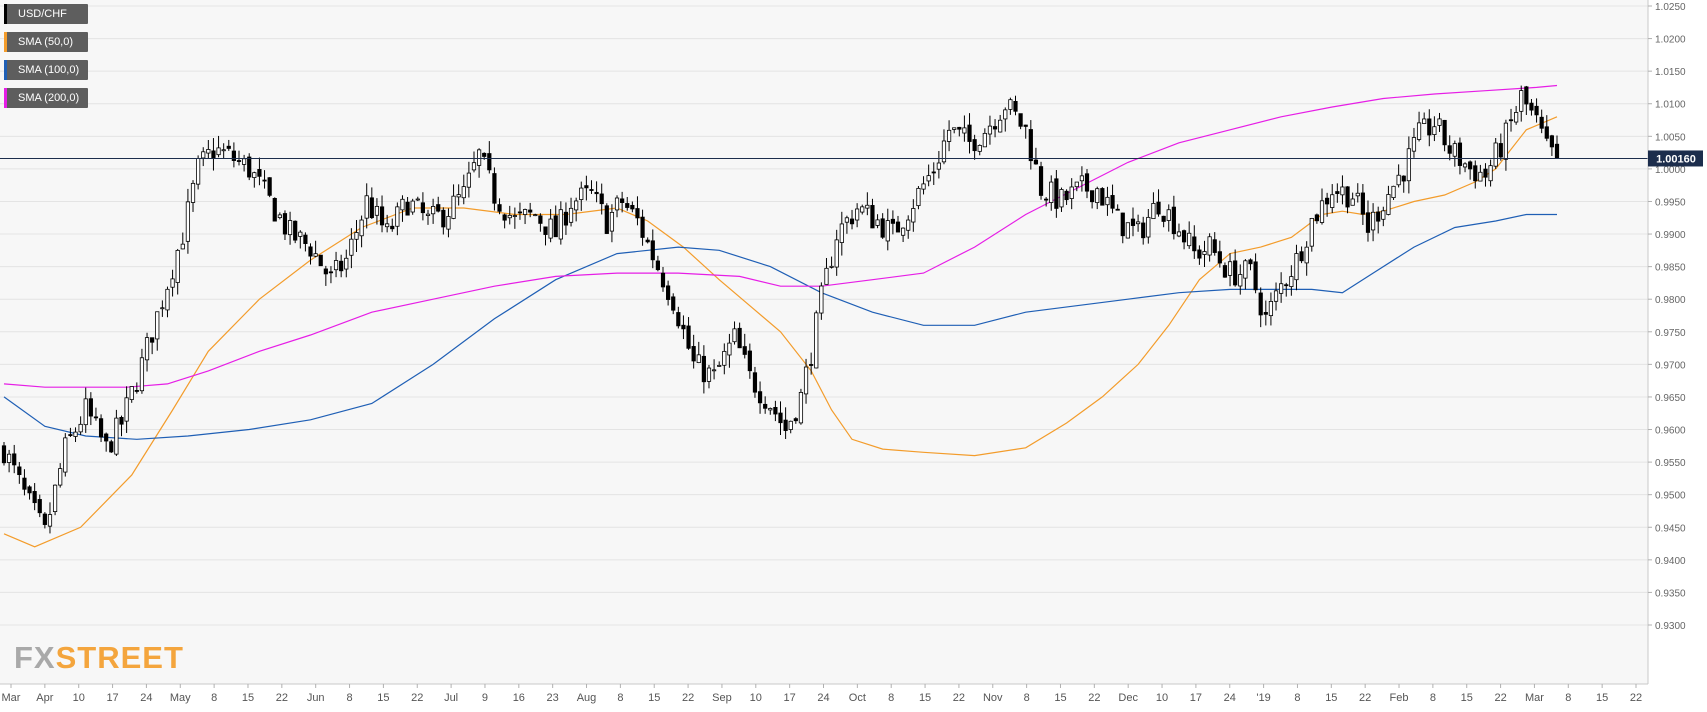 This screenshot has height=712, width=1707. I want to click on legend-item-sma100: SMA (100,0), so click(46, 70).